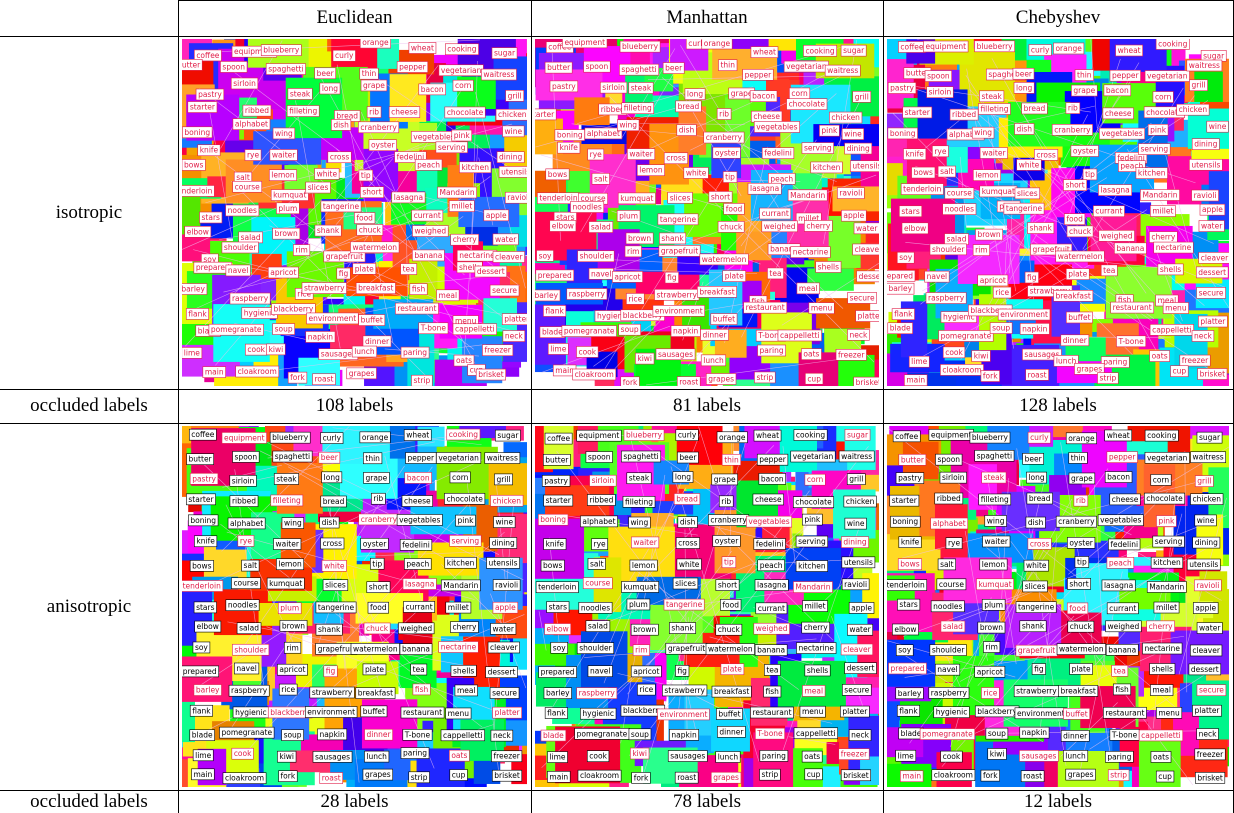  Describe the element at coordinates (374, 247) in the screenshot. I see `word-label: watermelon` at that location.